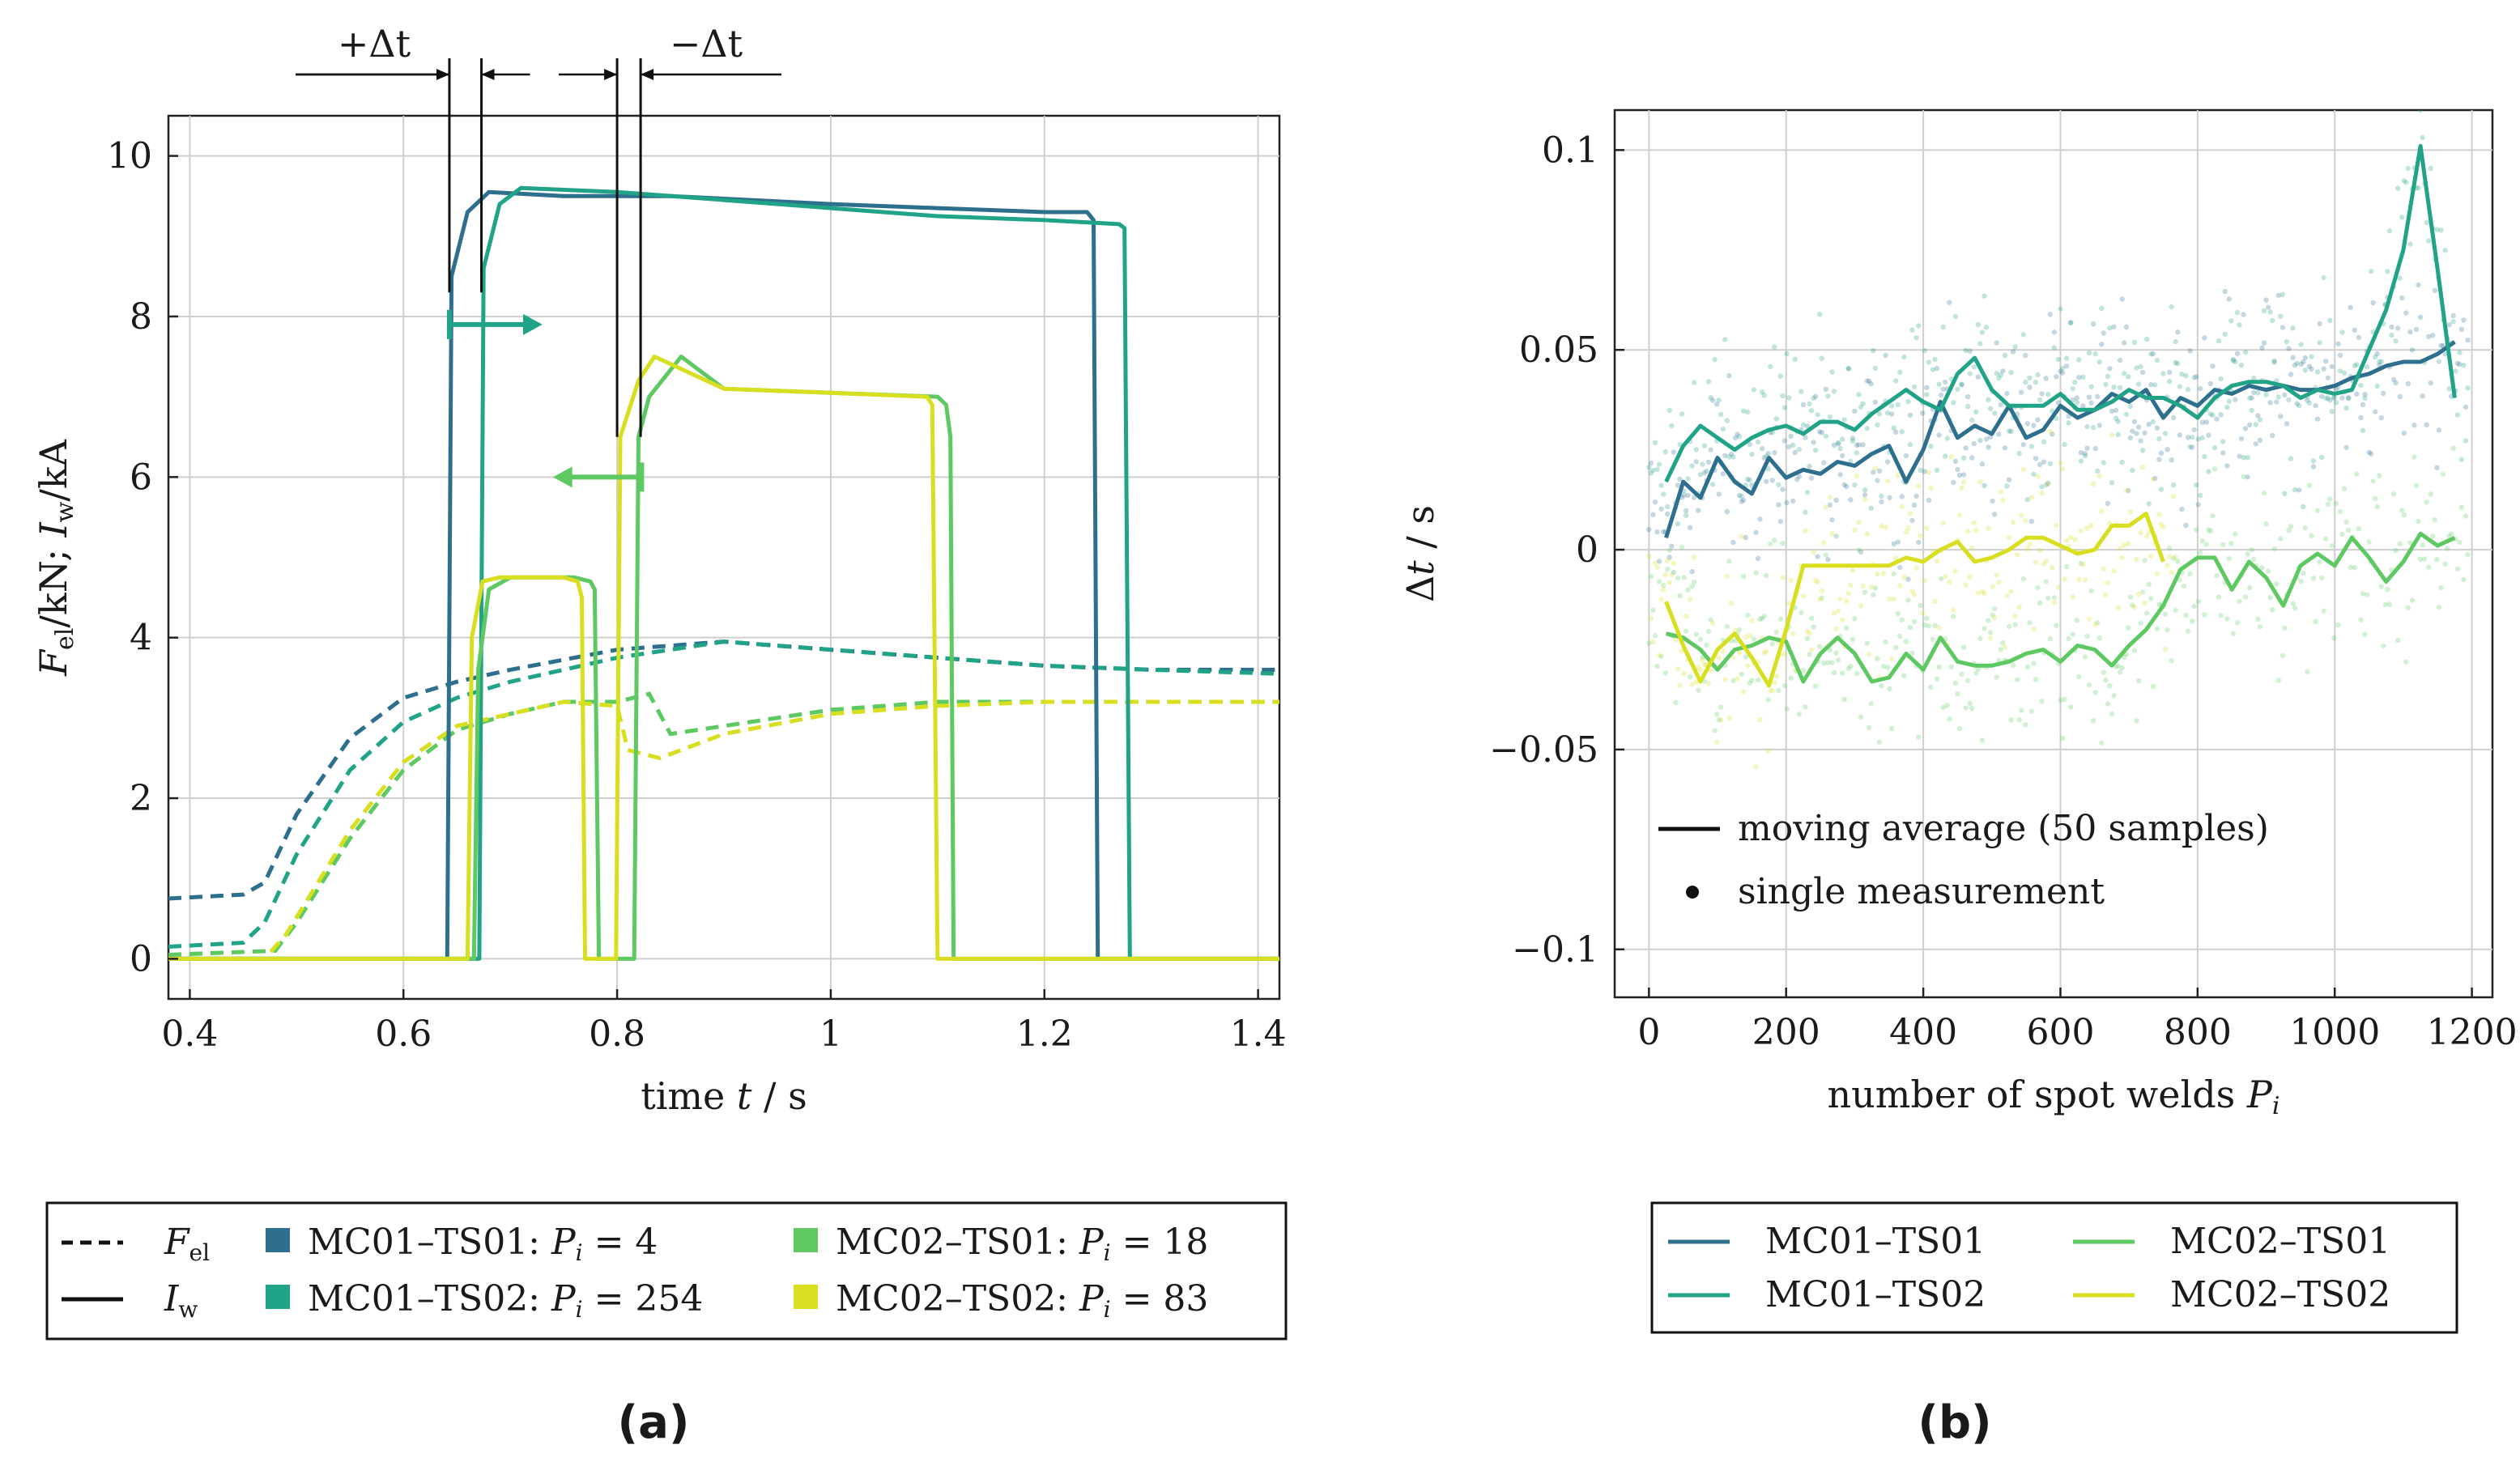  Describe the element at coordinates (1022, 1300) in the screenshot. I see `legend-a-entry-name: MC02–TS02: Pi = 83` at that location.